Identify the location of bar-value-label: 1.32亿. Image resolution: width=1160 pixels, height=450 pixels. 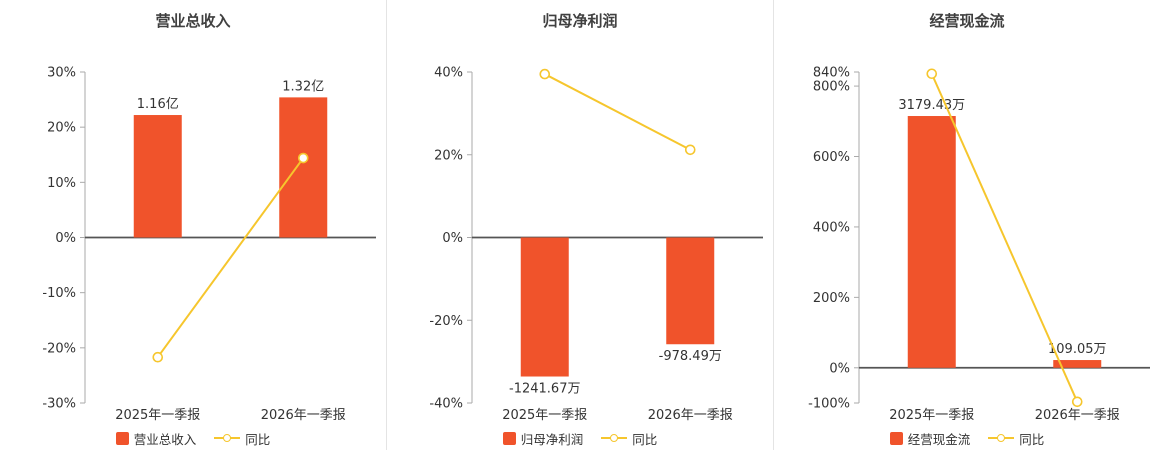
(303, 86).